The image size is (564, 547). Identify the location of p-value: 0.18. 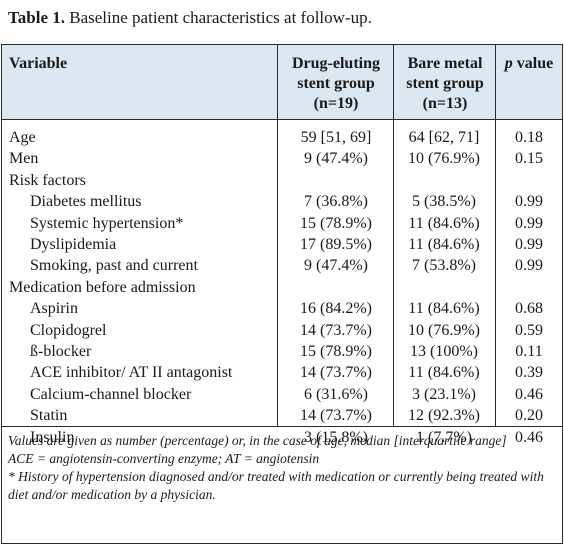
(529, 137).